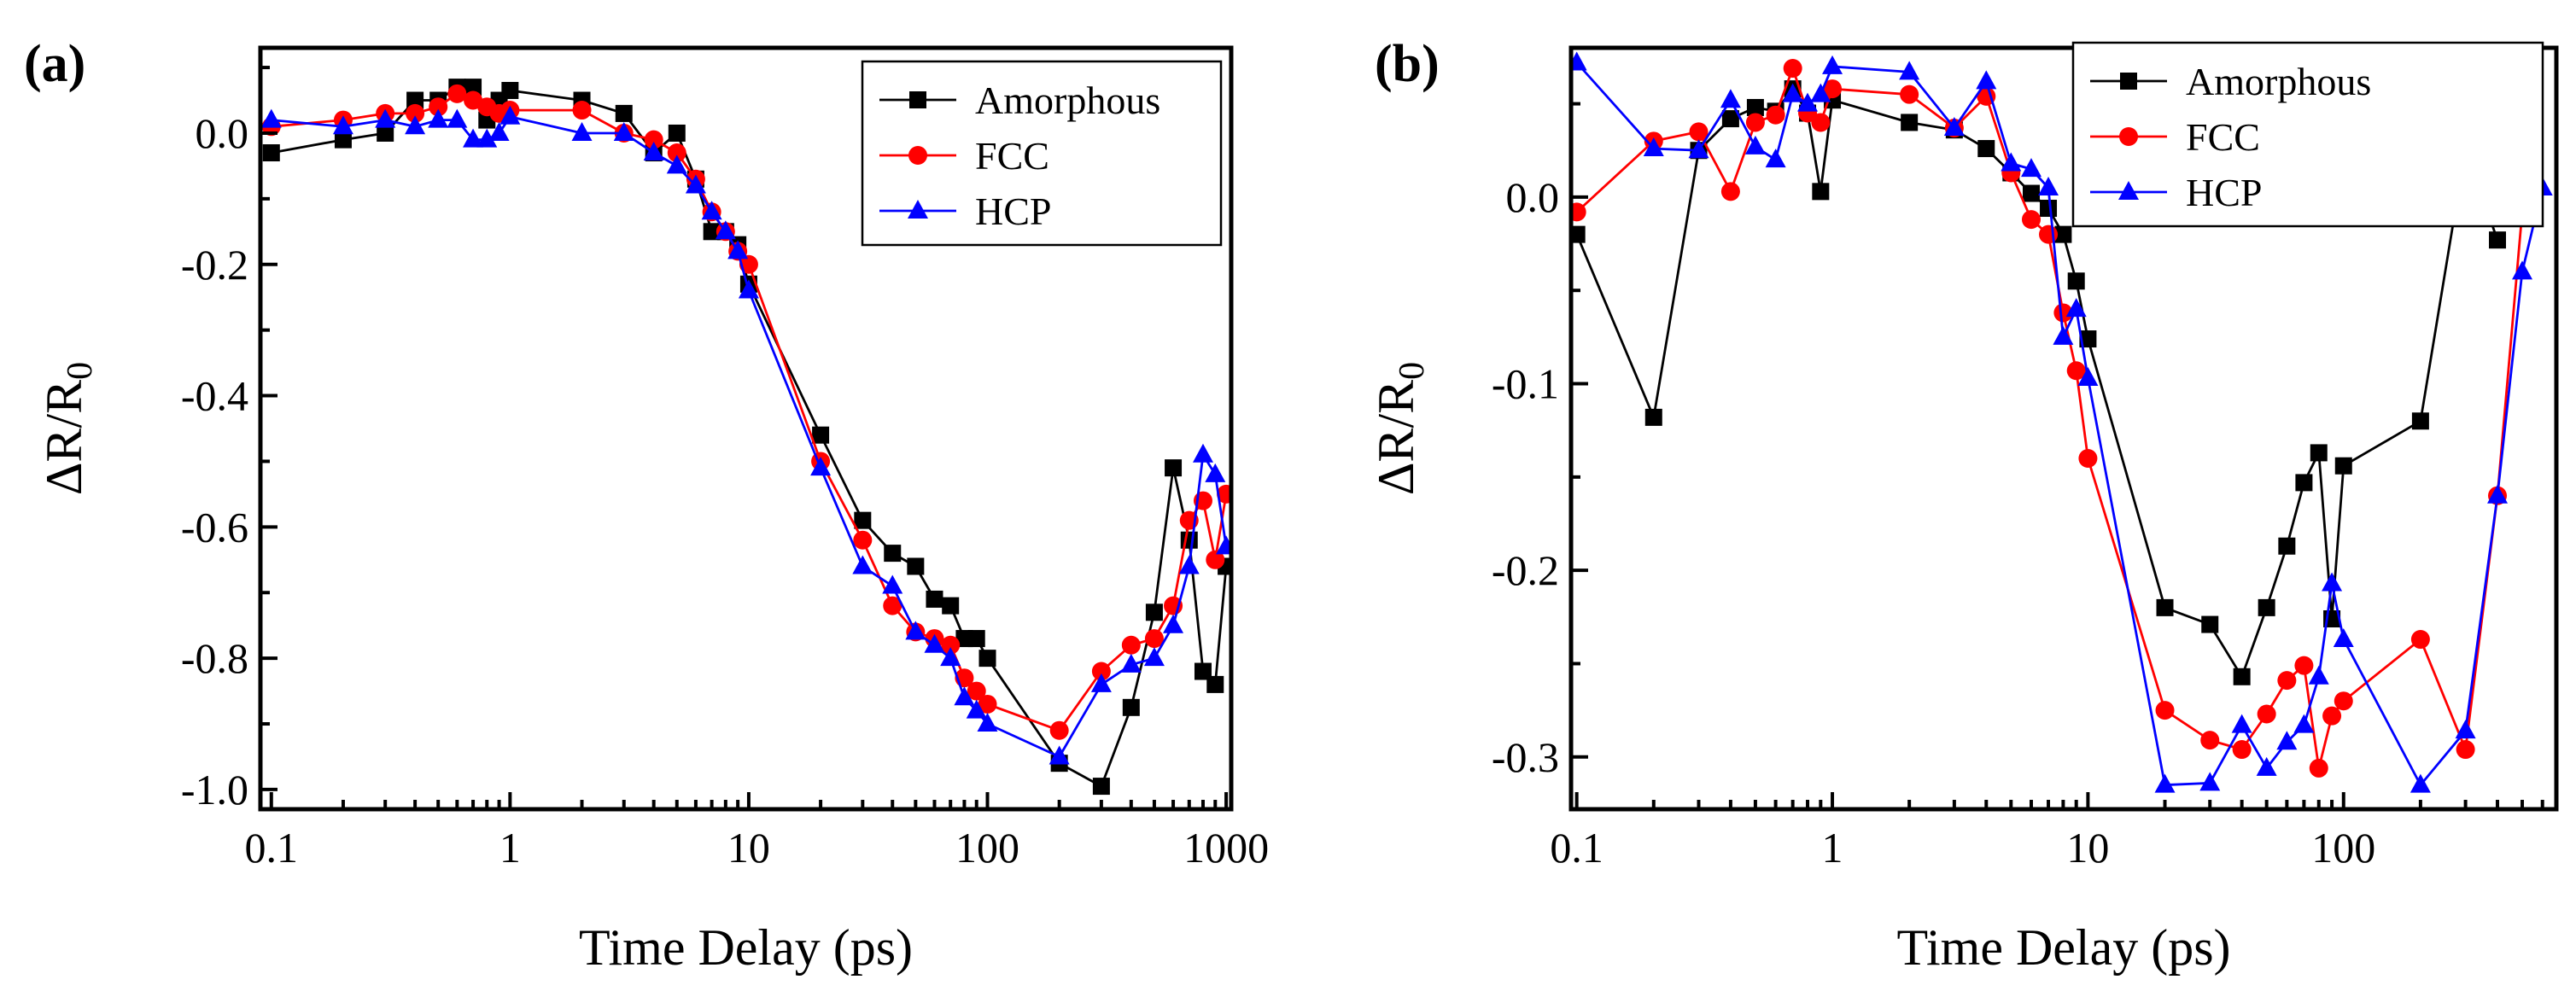  What do you see at coordinates (1013, 211) in the screenshot?
I see `legend-label-hcp: HCP` at bounding box center [1013, 211].